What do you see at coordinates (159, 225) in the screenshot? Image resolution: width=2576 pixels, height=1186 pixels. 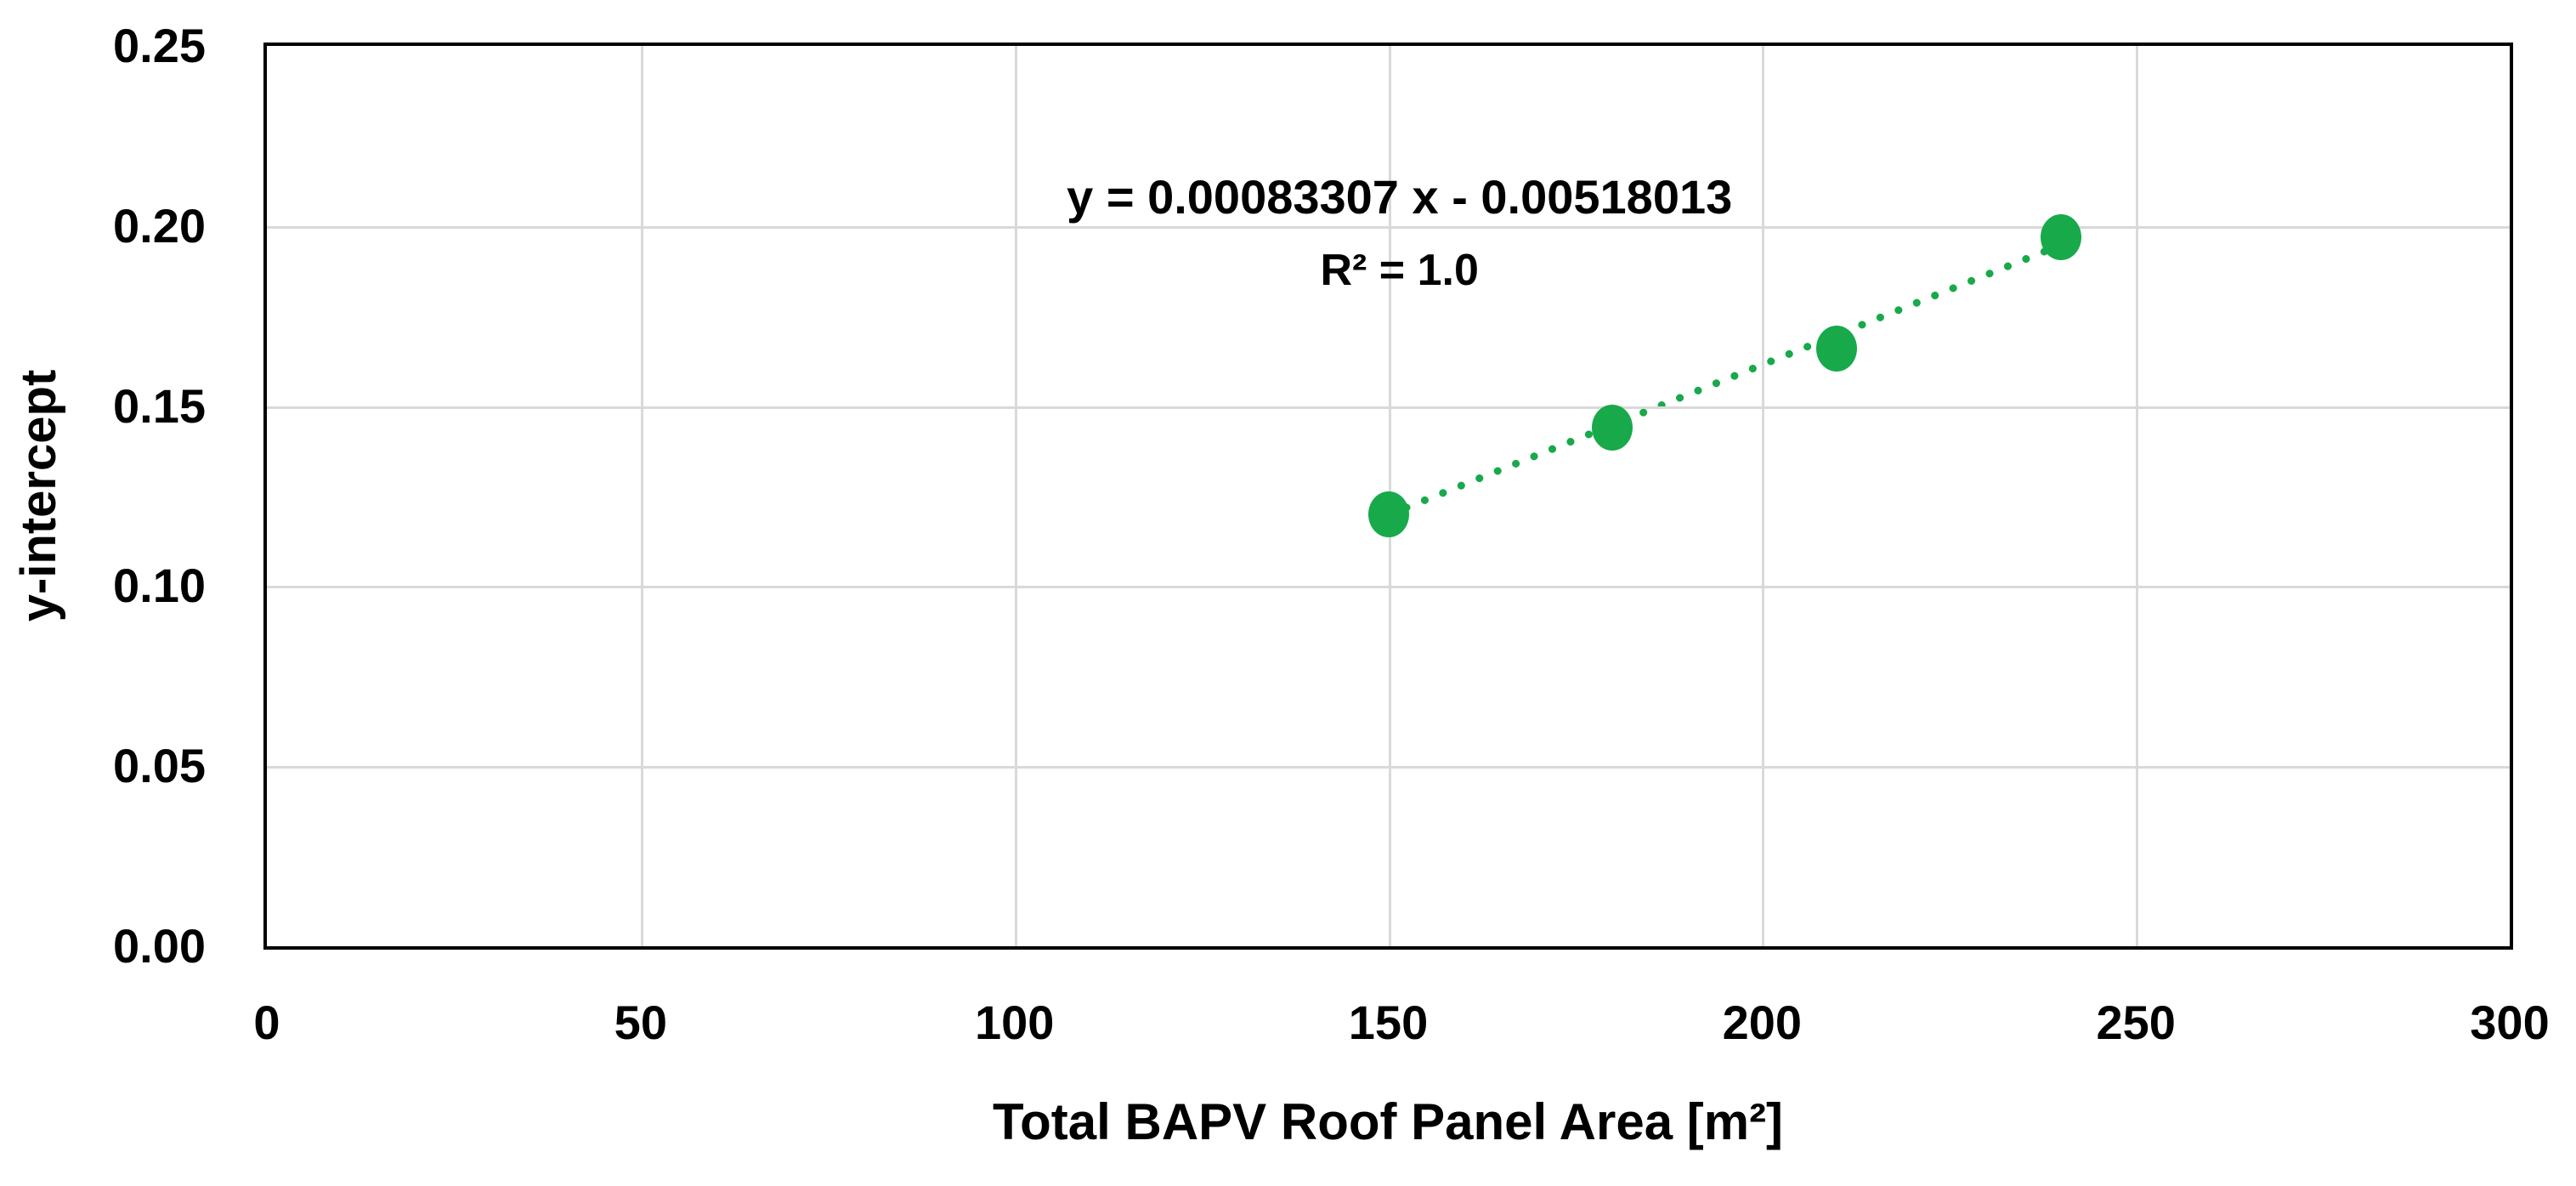 I see `y-axis-tick-label: 0.20` at bounding box center [159, 225].